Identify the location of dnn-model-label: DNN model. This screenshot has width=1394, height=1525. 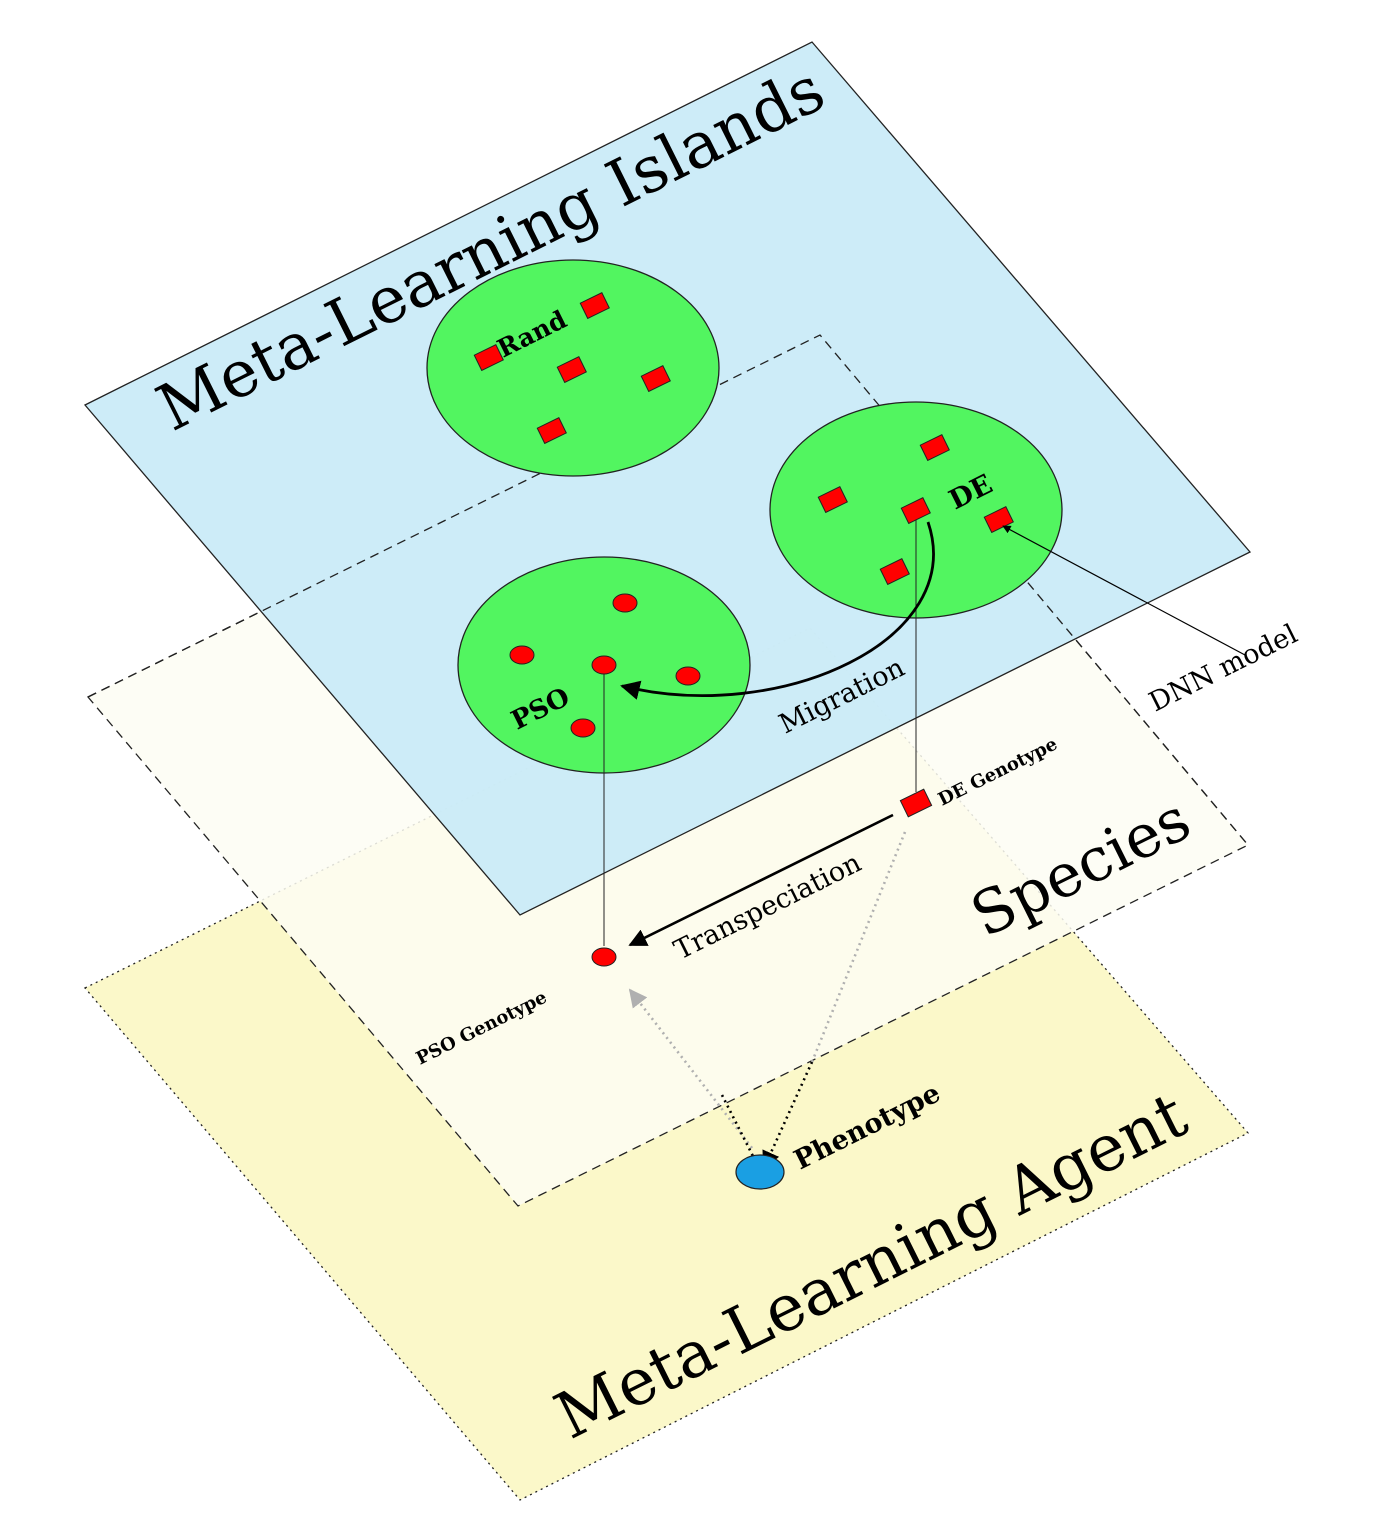
(1223, 669).